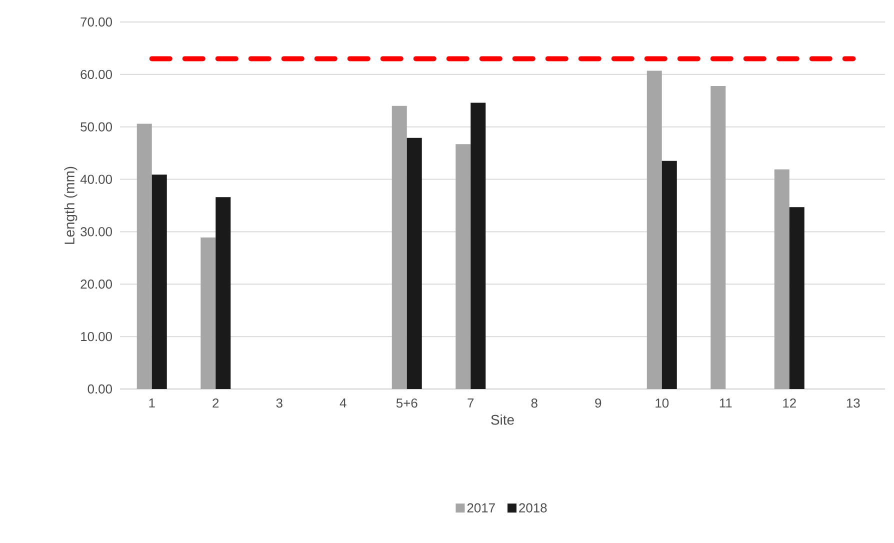 The image size is (894, 543). Describe the element at coordinates (215, 403) in the screenshot. I see `x-tick-label: 2` at that location.